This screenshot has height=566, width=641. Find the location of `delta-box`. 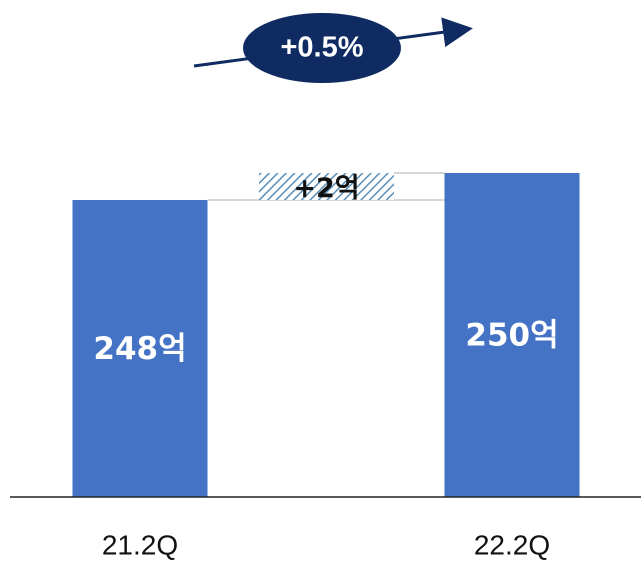

delta-box is located at coordinates (326, 186).